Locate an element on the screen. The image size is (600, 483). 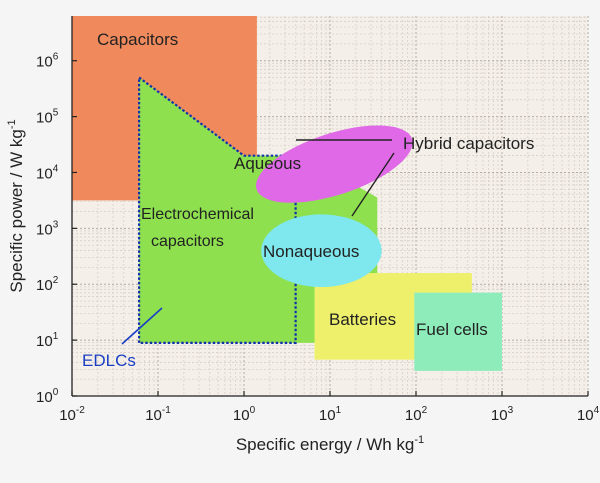
x-axis-title-sup: -1 is located at coordinates (419, 440).